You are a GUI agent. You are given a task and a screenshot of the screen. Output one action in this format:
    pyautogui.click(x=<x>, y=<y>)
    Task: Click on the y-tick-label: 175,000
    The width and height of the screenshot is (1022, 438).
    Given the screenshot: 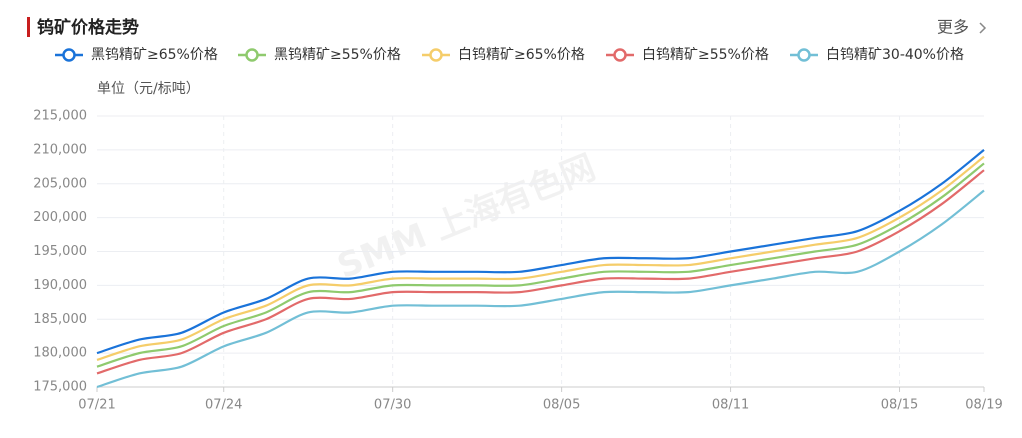 What is the action you would take?
    pyautogui.click(x=60, y=387)
    